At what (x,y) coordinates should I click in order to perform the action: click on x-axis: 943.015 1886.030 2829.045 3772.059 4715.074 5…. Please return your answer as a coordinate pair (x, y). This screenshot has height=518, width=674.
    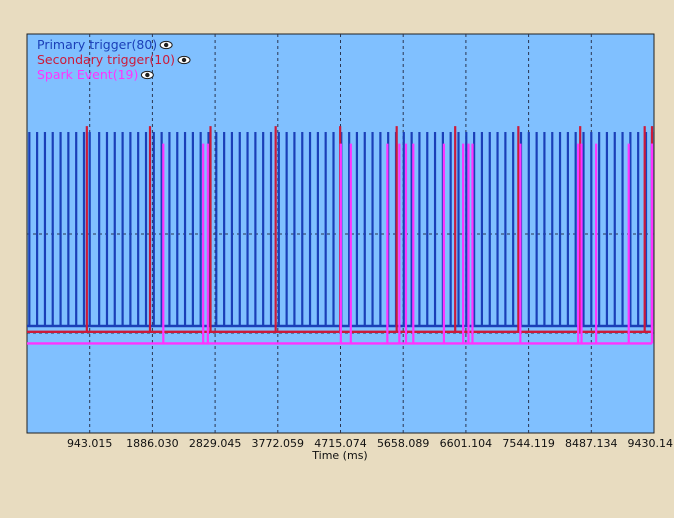
    Looking at the image, I should click on (370, 443).